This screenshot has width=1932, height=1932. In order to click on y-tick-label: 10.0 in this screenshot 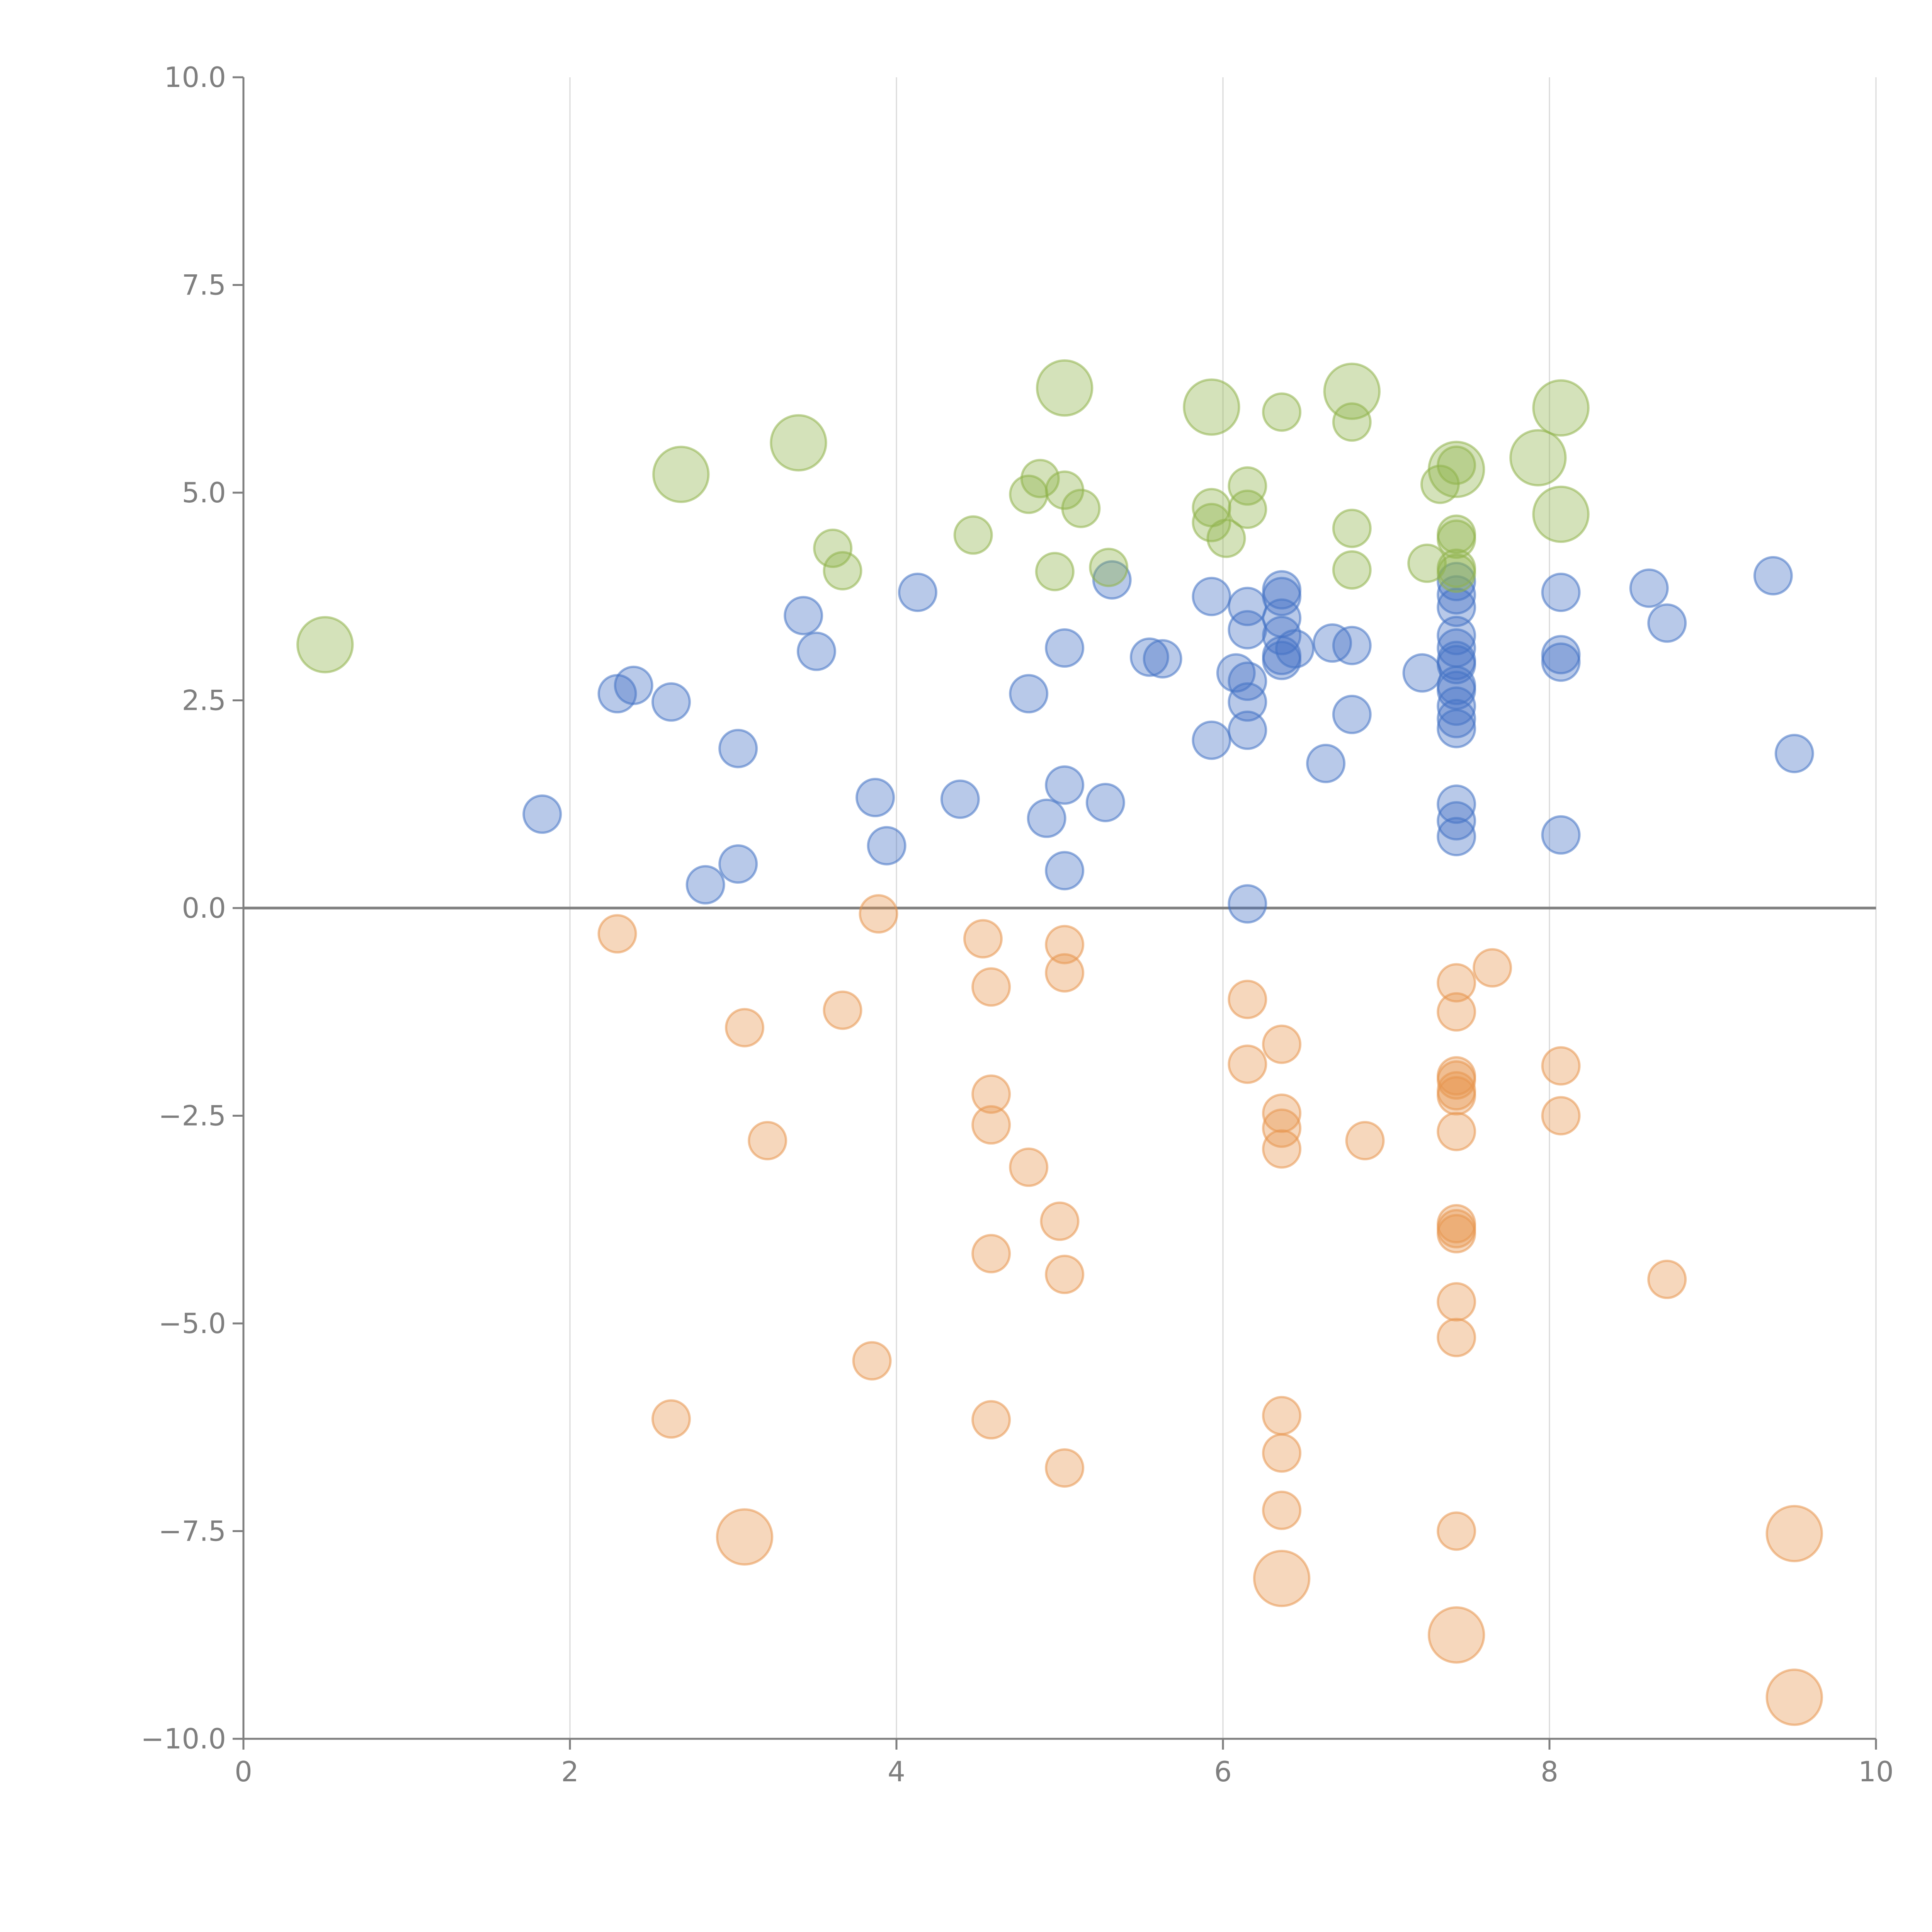, I will do `click(195, 78)`.